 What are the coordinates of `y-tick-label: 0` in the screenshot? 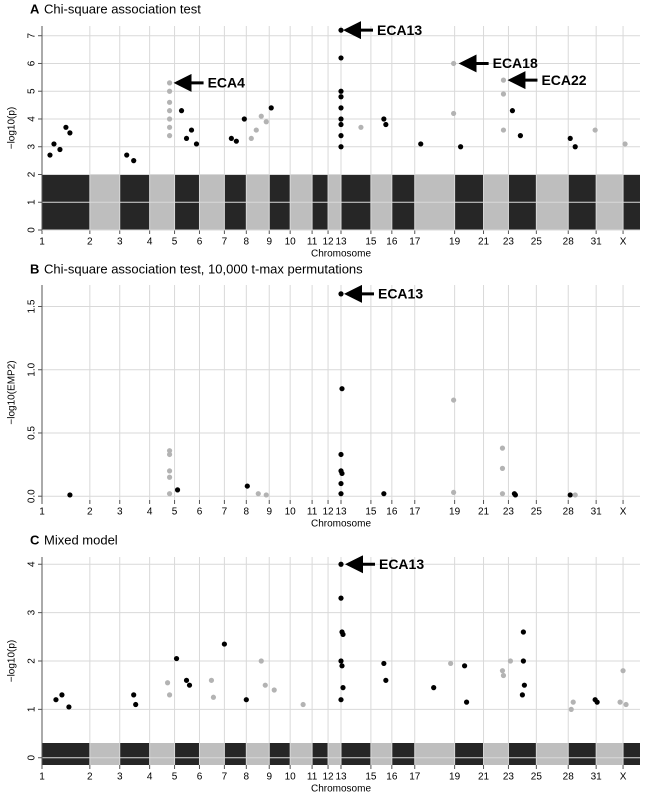 It's located at (32, 758).